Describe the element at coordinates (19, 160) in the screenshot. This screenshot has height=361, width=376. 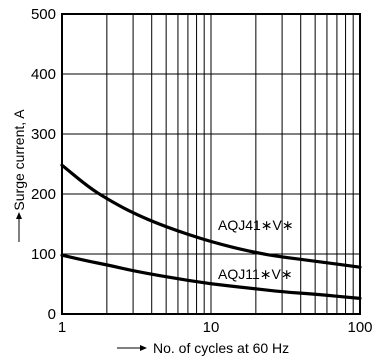
I see `y-axis-label: Surge current, A` at that location.